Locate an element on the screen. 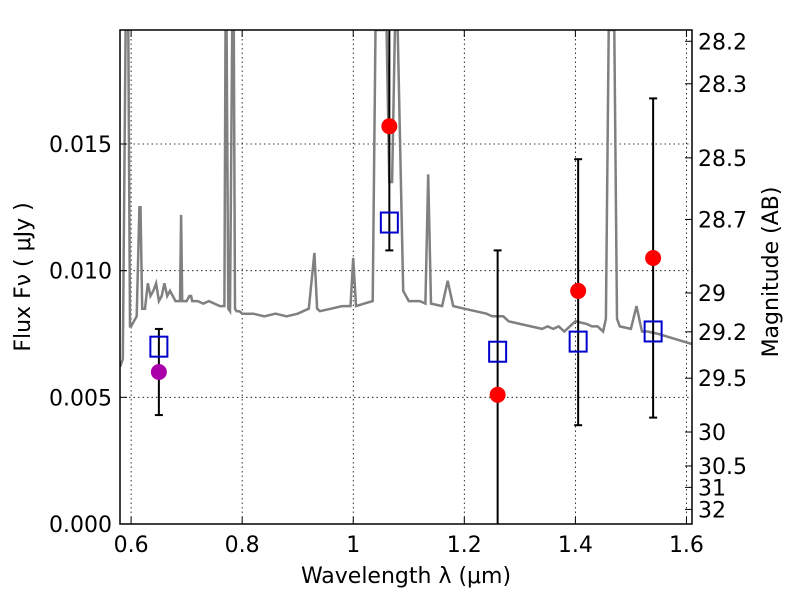 This screenshot has height=600, width=800. right-tick-label: 28.5 is located at coordinates (722, 159).